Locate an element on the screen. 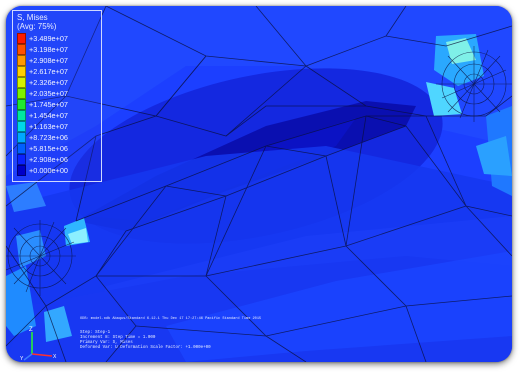 This screenshot has width=522, height=373. legend-entry: +3.489e+07 is located at coordinates (42, 38).